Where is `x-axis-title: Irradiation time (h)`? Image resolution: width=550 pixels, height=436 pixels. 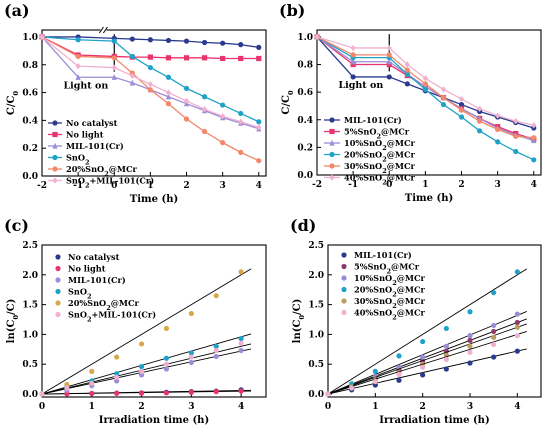
x-axis-title: Irradiation time (h) is located at coordinates (434, 420).